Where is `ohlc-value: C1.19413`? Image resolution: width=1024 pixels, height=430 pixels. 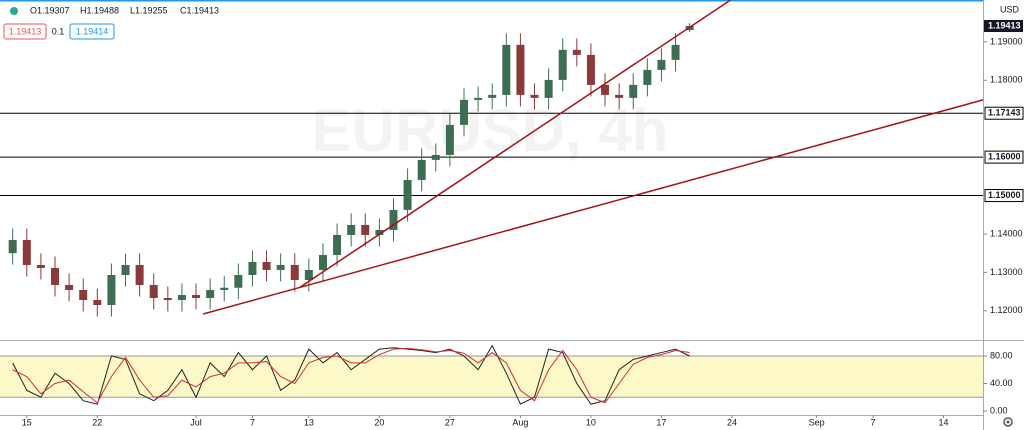
ohlc-value: C1.19413 is located at coordinates (199, 10).